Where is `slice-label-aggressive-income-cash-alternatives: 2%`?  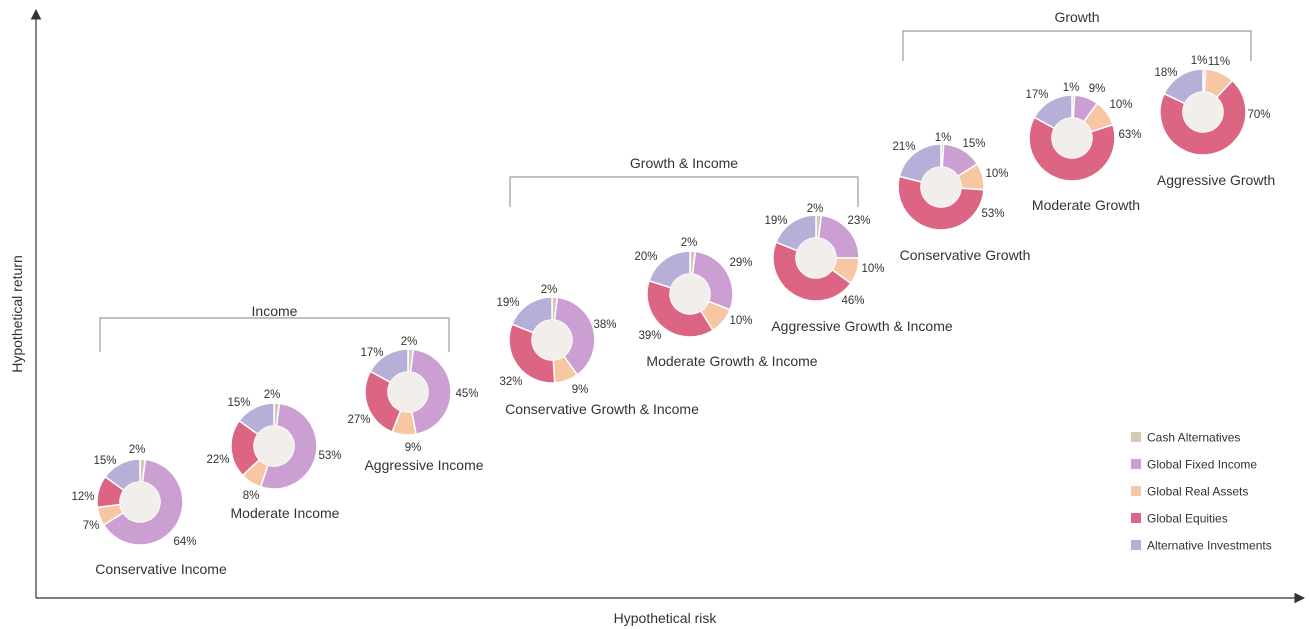 slice-label-aggressive-income-cash-alternatives: 2% is located at coordinates (409, 342).